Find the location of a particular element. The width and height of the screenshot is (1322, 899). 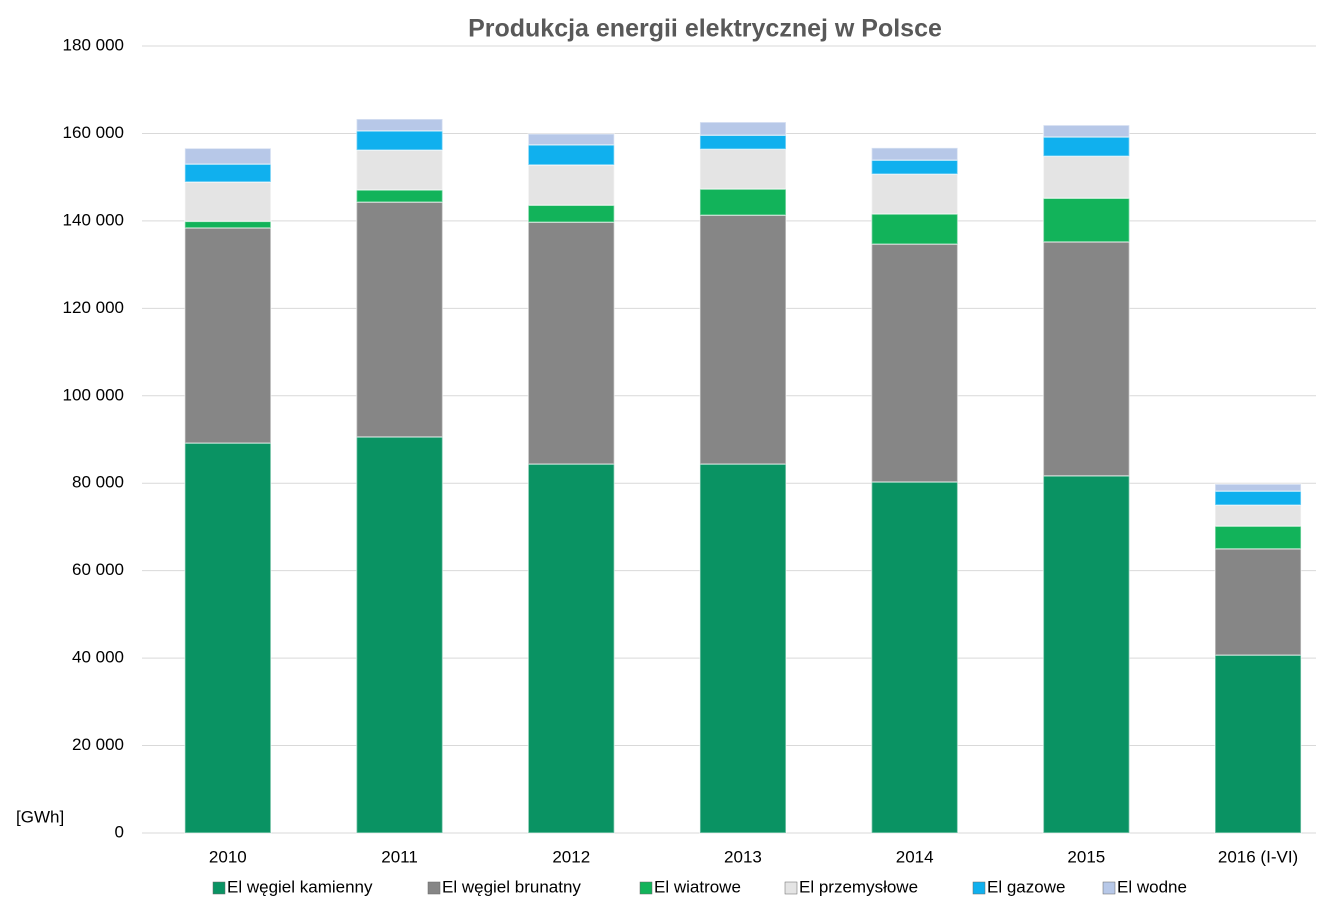

y-tick-label: 180 000 is located at coordinates (93, 44).